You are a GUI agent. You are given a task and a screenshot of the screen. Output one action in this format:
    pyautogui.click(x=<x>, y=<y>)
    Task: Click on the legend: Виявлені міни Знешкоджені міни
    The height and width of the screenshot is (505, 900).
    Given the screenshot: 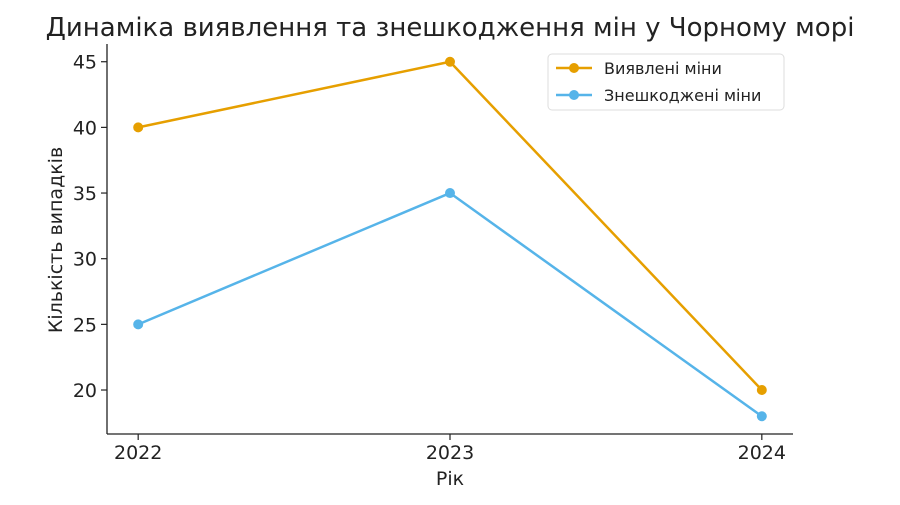 What is the action you would take?
    pyautogui.click(x=666, y=82)
    